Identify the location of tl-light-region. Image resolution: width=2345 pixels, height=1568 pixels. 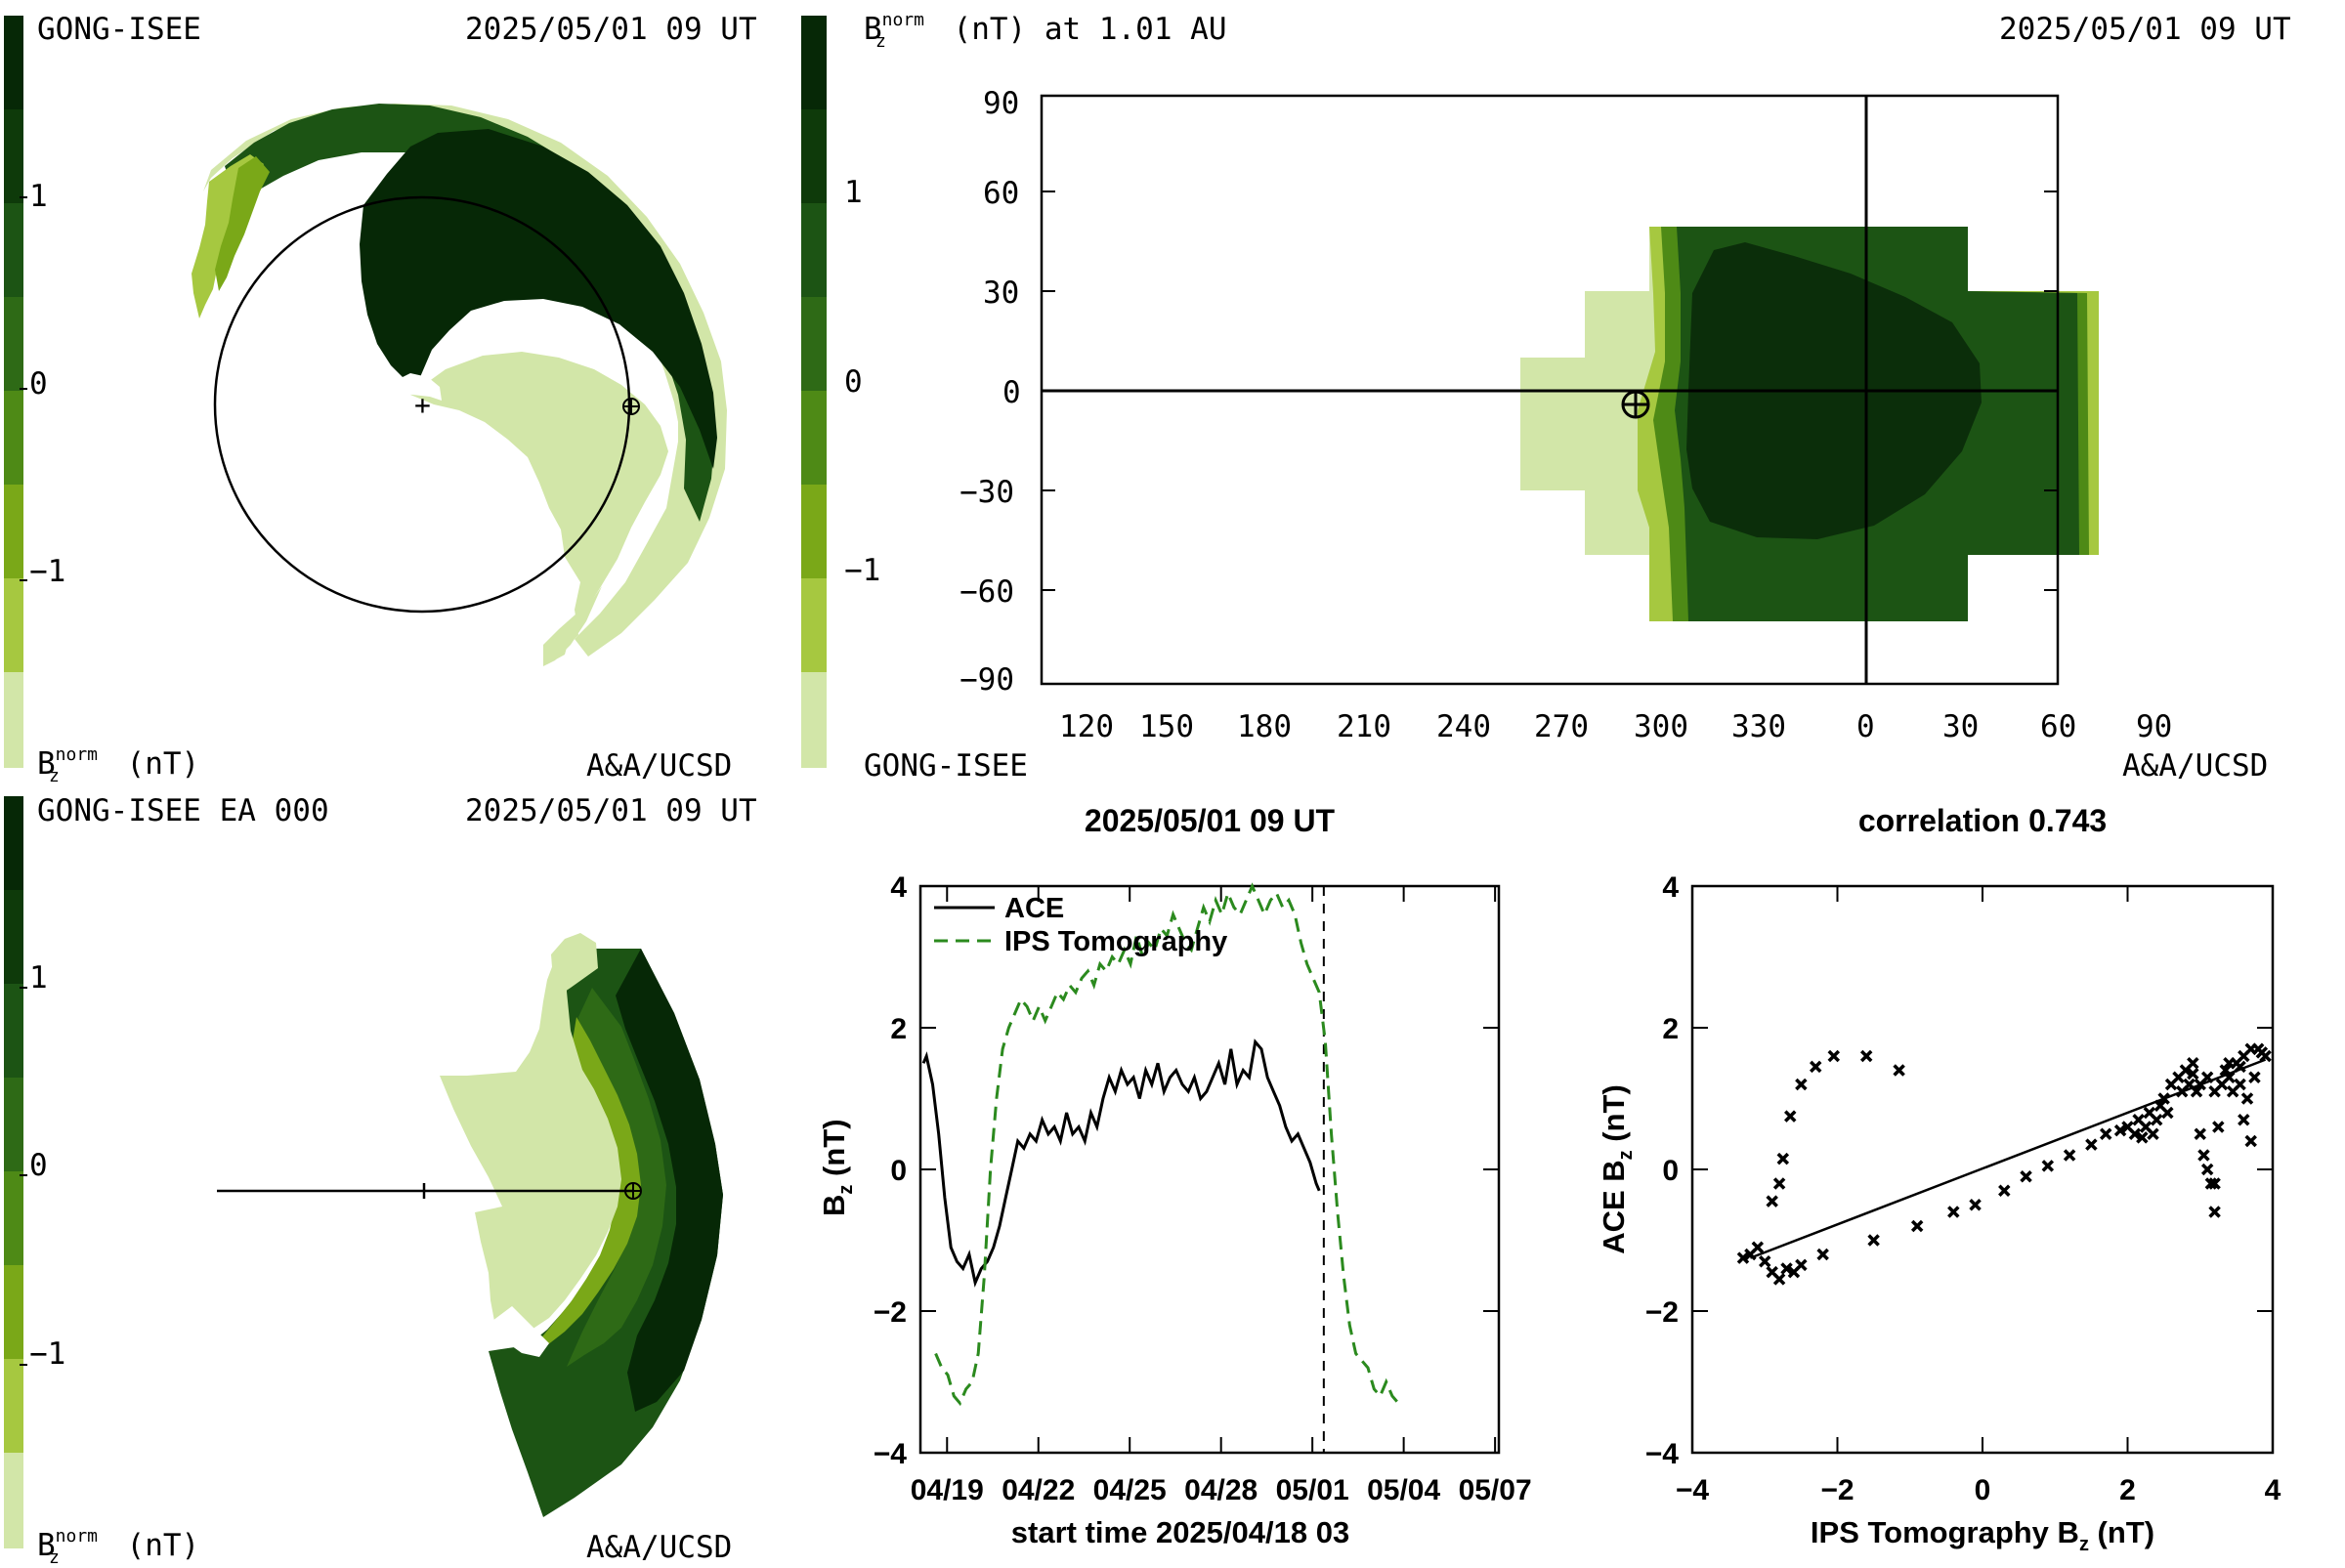
(539, 508).